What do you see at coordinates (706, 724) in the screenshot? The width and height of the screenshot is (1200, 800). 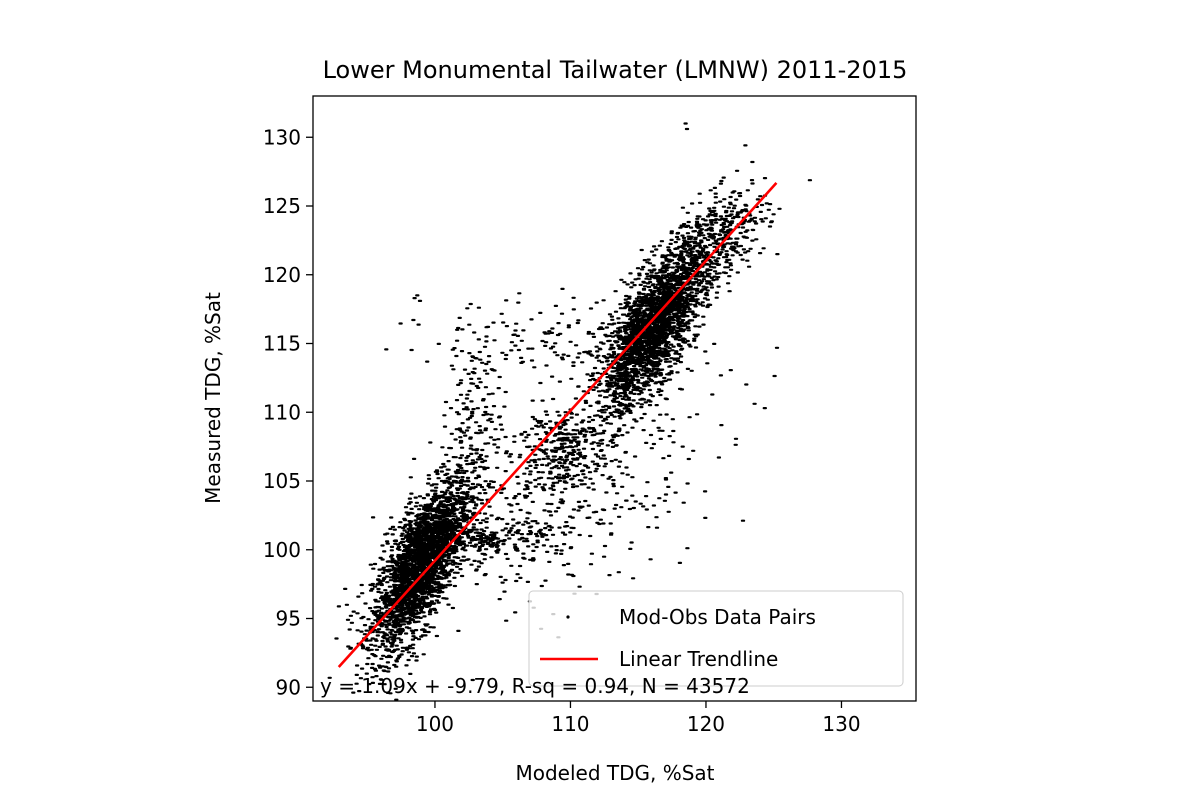 I see `x-tick-label: 120` at bounding box center [706, 724].